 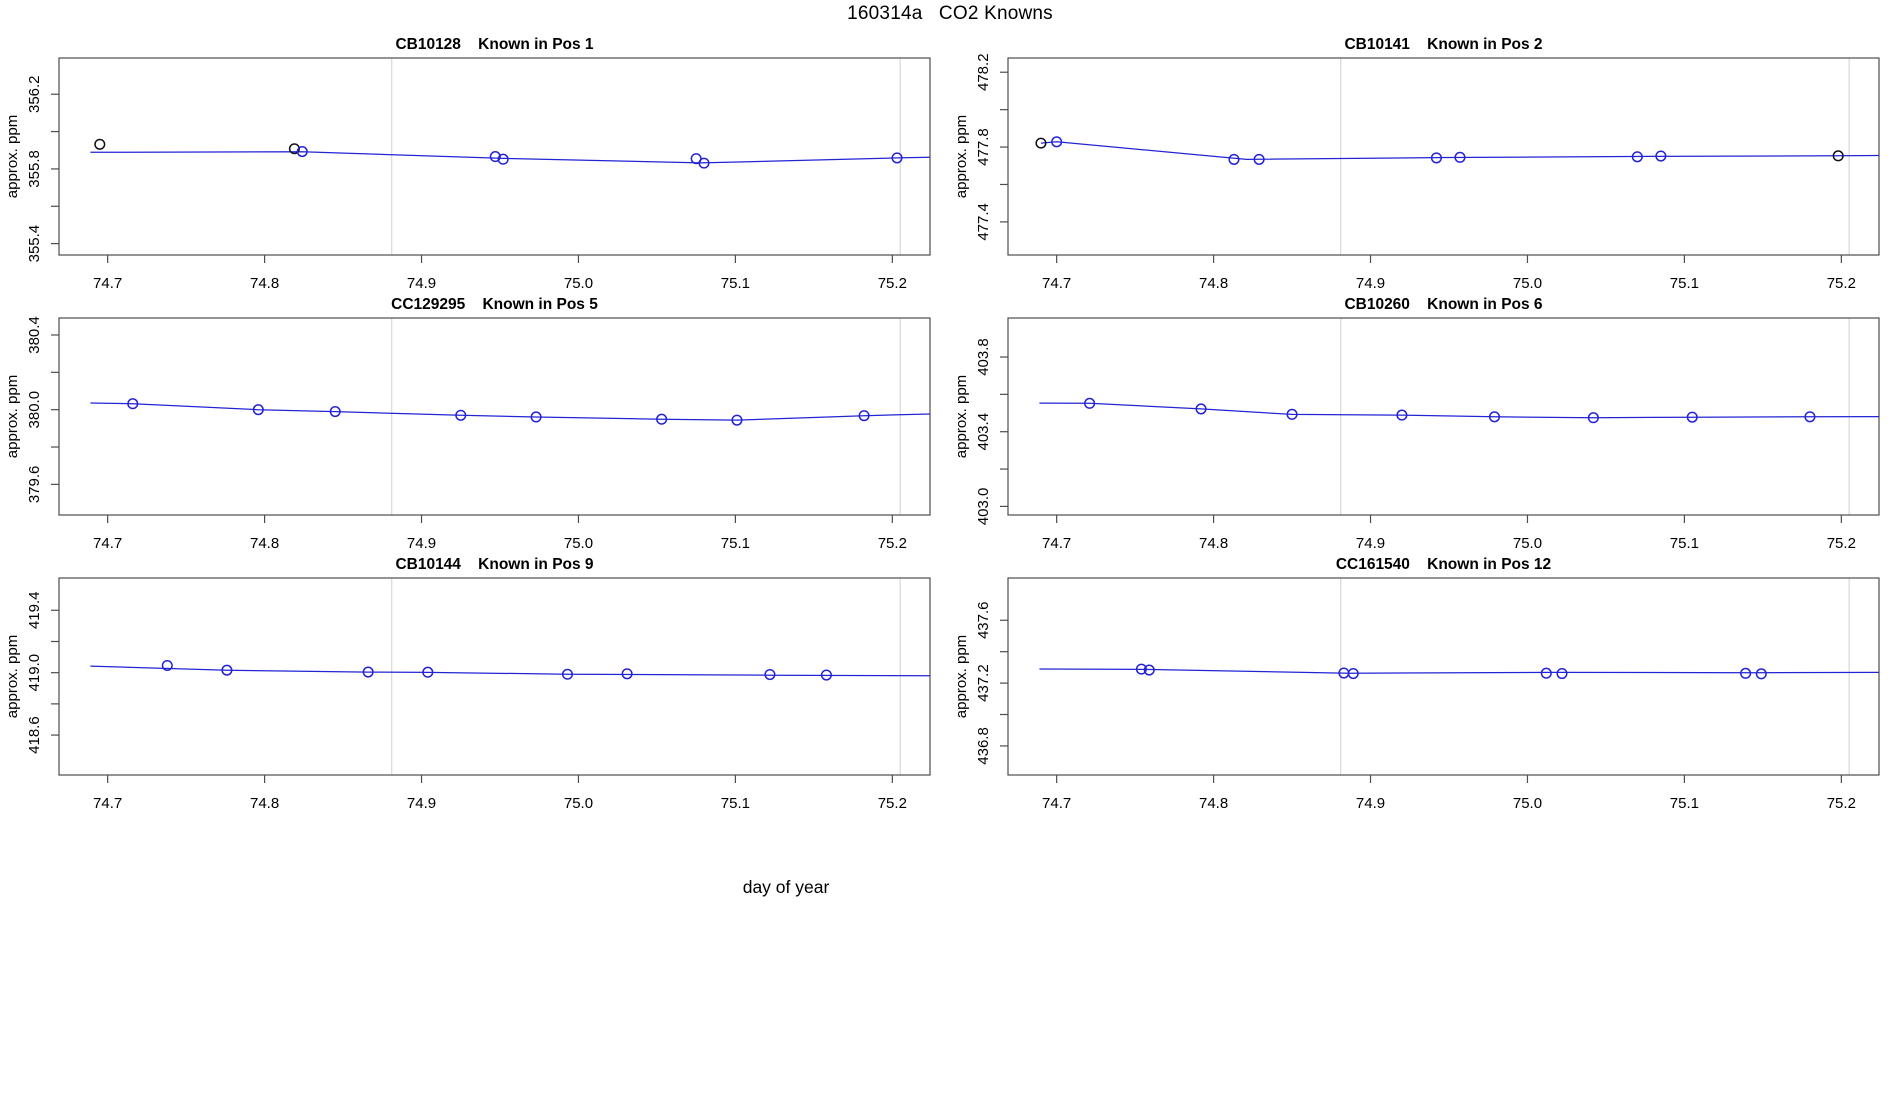 I want to click on y-tick-label: 436.8, so click(x=983, y=746).